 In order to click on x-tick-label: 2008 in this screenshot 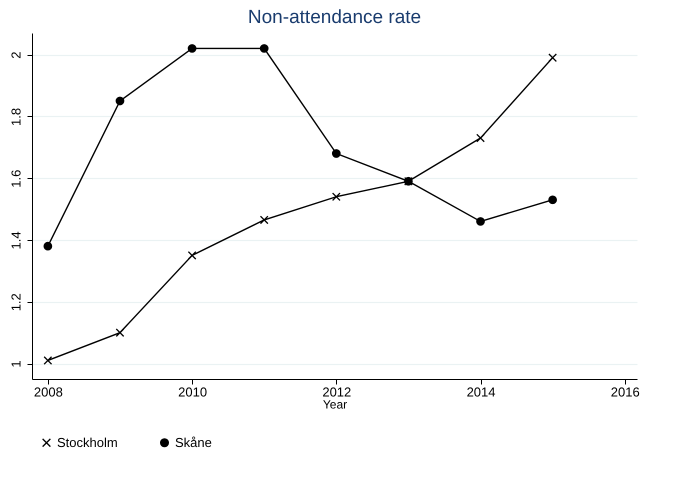, I will do `click(48, 392)`.